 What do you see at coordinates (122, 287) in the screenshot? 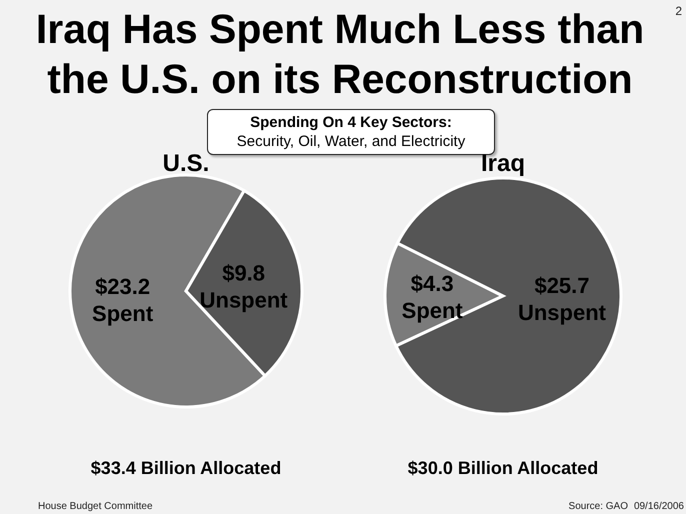
I see `data-label: $23.2` at bounding box center [122, 287].